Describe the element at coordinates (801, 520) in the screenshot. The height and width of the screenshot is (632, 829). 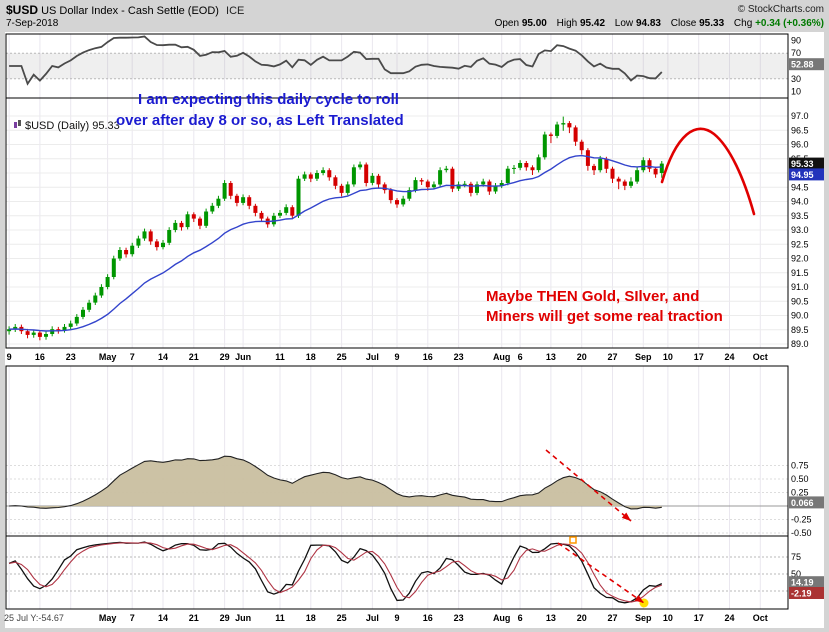
I see `svg-text: -0.25` at that location.